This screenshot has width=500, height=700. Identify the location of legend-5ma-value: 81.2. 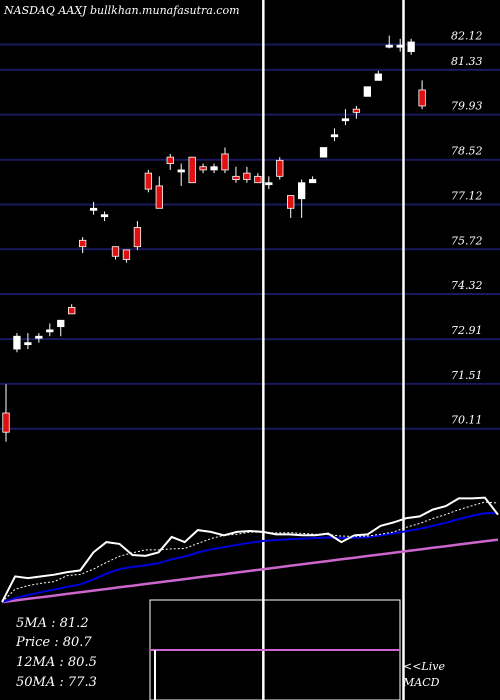
(74, 623).